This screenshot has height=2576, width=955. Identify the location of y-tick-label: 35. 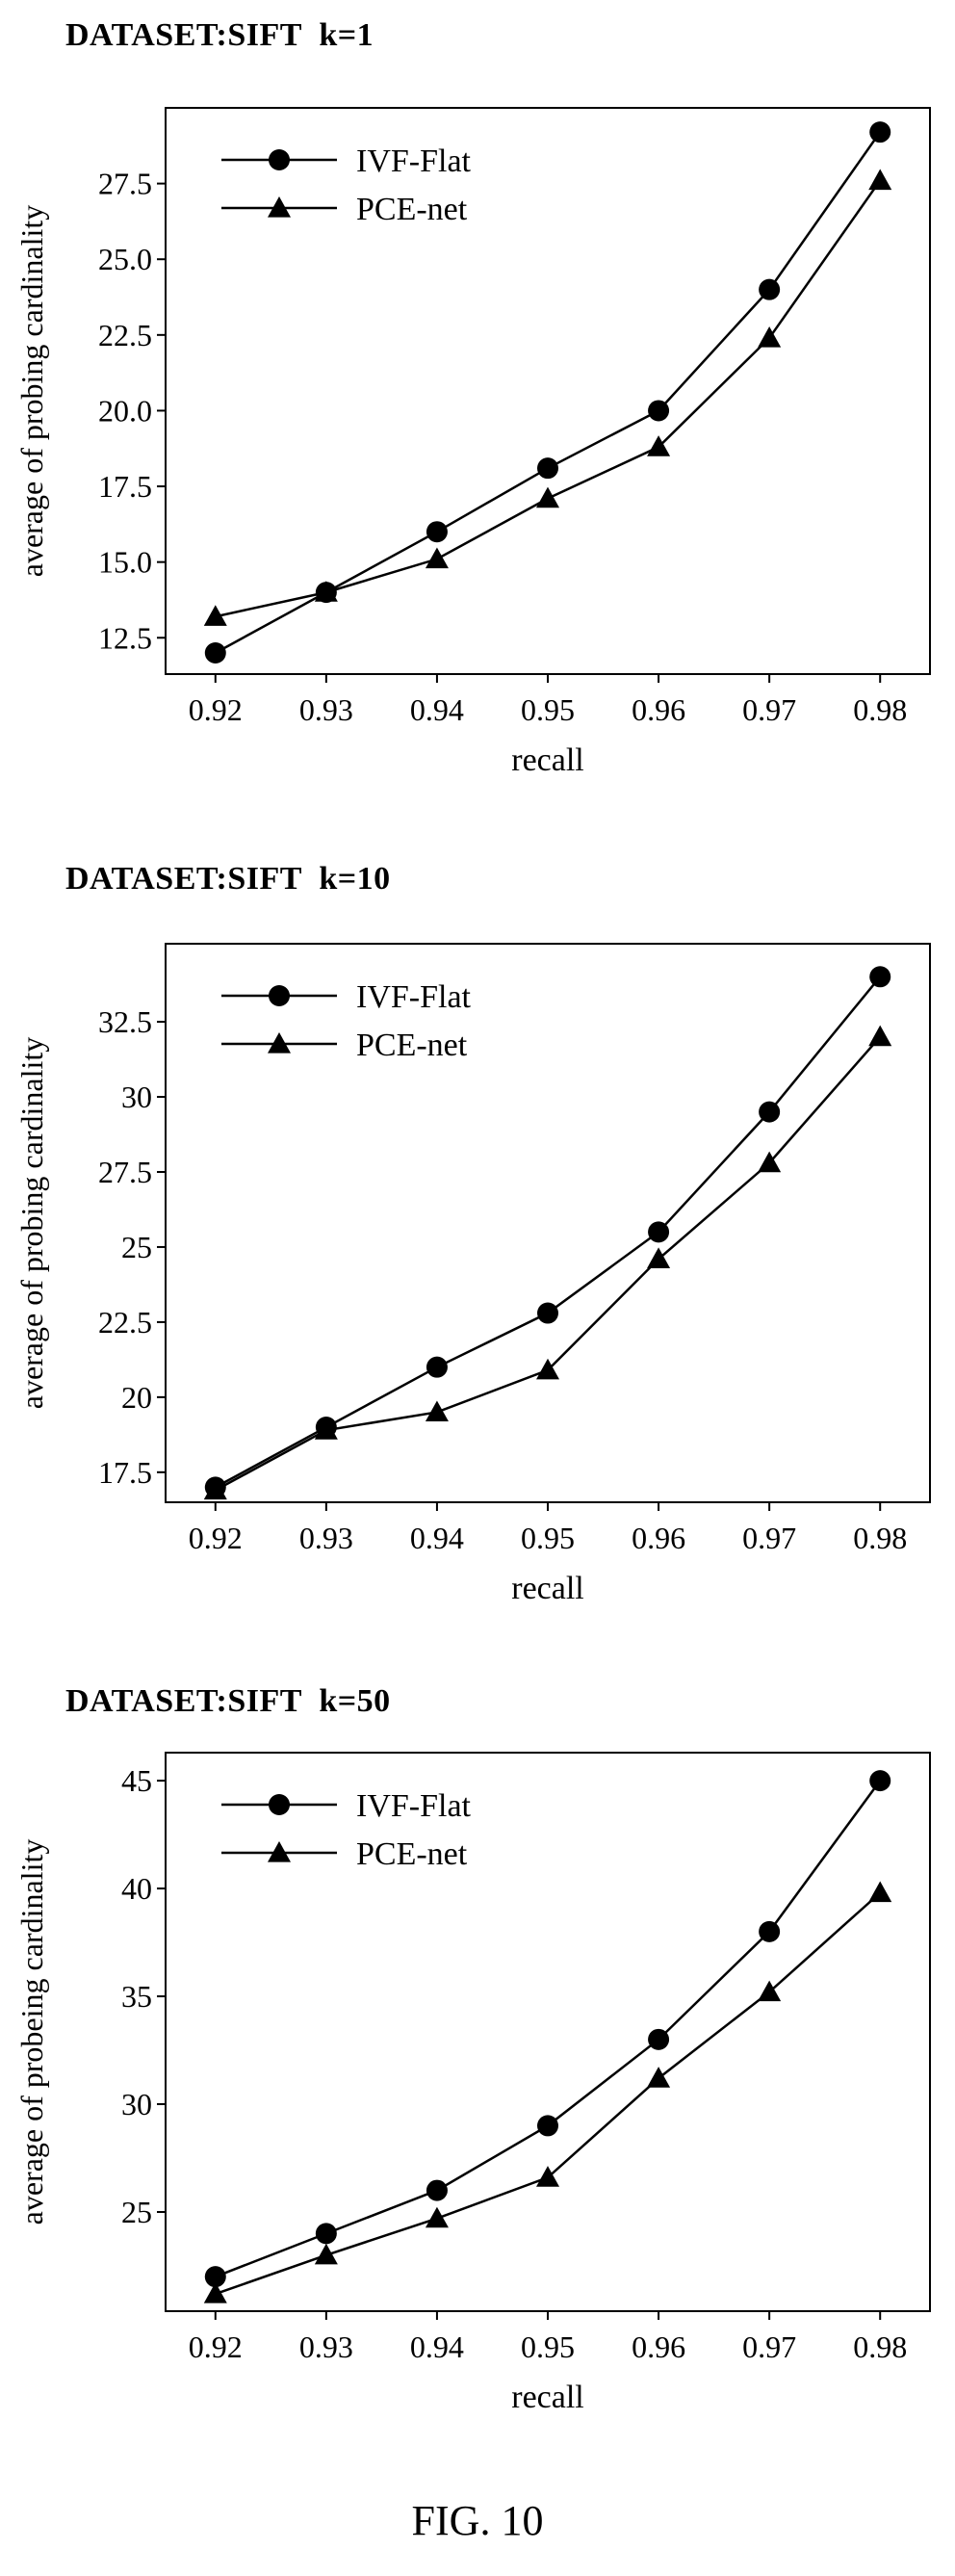
(136, 1996).